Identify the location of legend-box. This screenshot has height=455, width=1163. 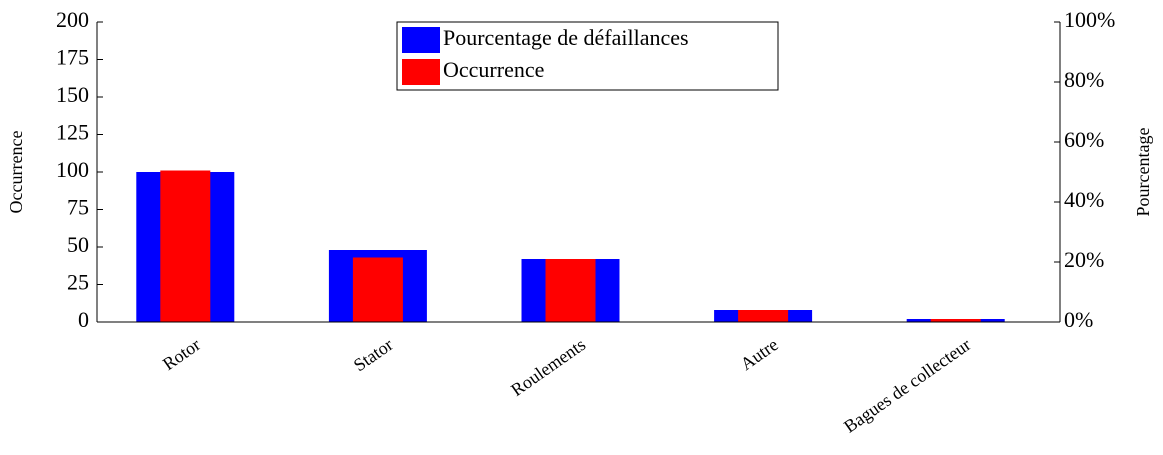
(587, 56).